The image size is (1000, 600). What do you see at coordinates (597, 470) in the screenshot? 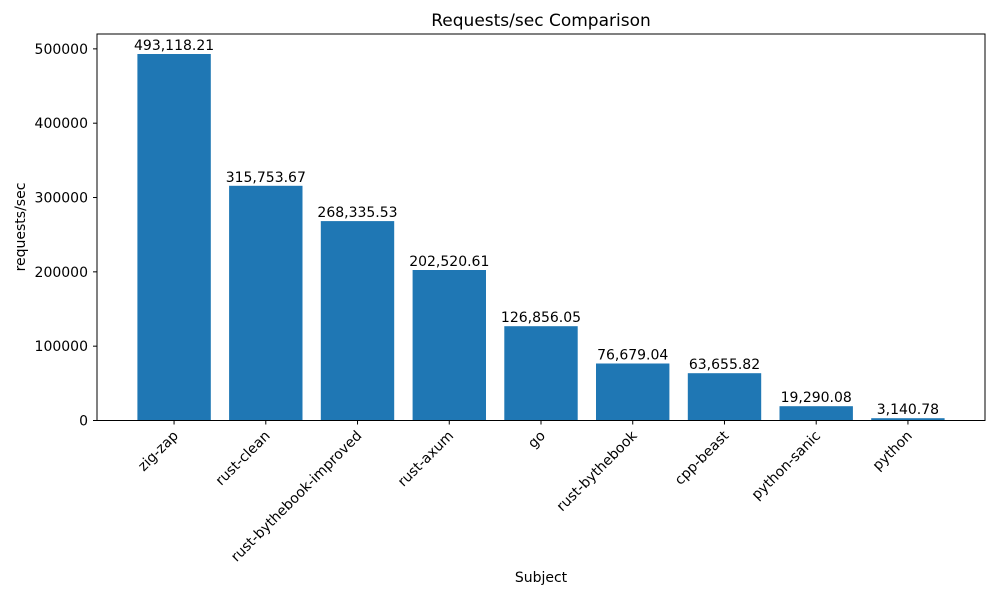
I see `x-tick-label: rust-bythebook` at bounding box center [597, 470].